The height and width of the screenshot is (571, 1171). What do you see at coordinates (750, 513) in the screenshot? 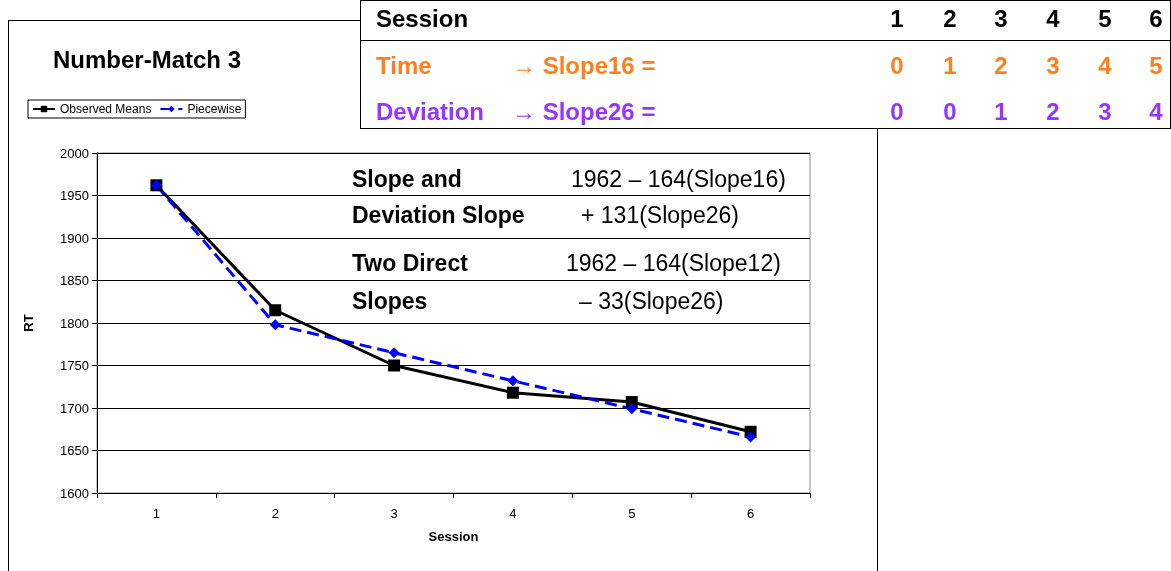
I see `x-tick-label: 6` at bounding box center [750, 513].